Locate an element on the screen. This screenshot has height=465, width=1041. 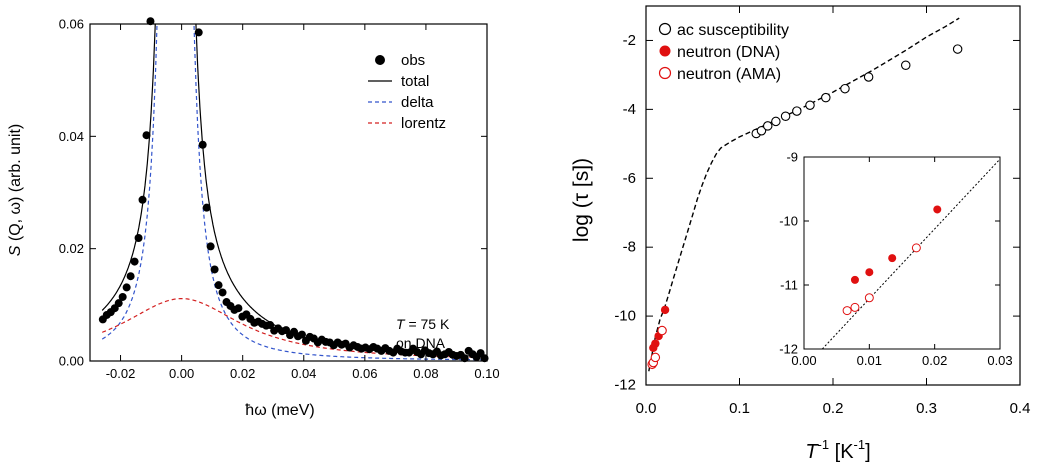
inset-axis-ticks: 0.00 0.01 0.02 0.03 -12 -11 -10 -9 is located at coordinates (895, 259).